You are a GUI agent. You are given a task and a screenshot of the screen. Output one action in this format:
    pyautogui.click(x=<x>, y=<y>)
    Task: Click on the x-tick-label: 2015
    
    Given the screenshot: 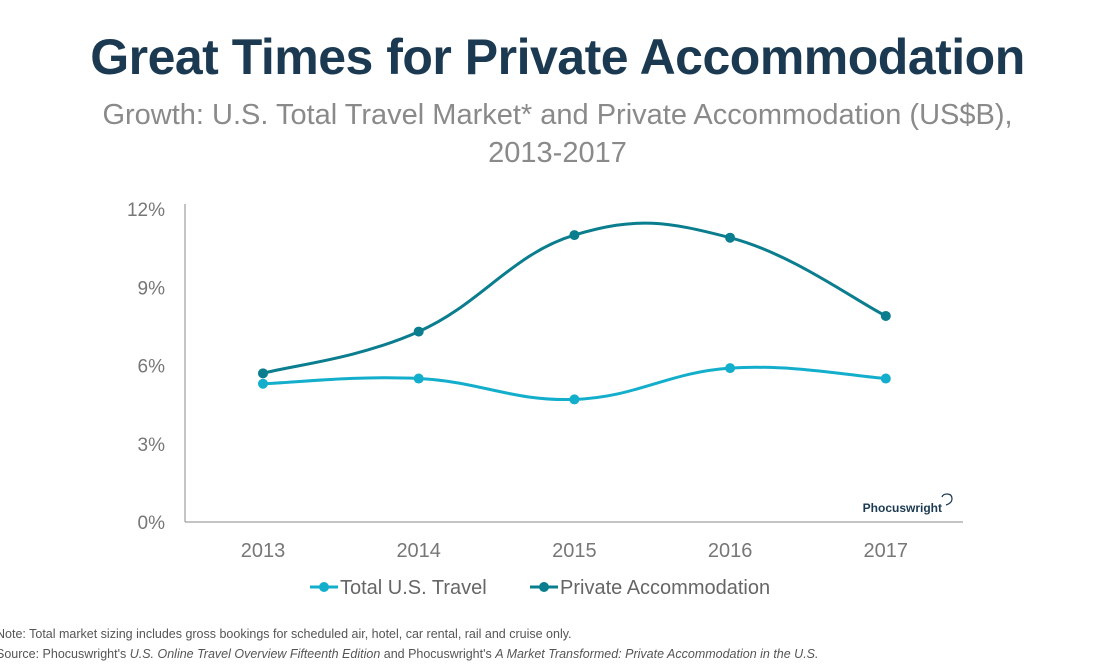 What is the action you would take?
    pyautogui.click(x=574, y=551)
    